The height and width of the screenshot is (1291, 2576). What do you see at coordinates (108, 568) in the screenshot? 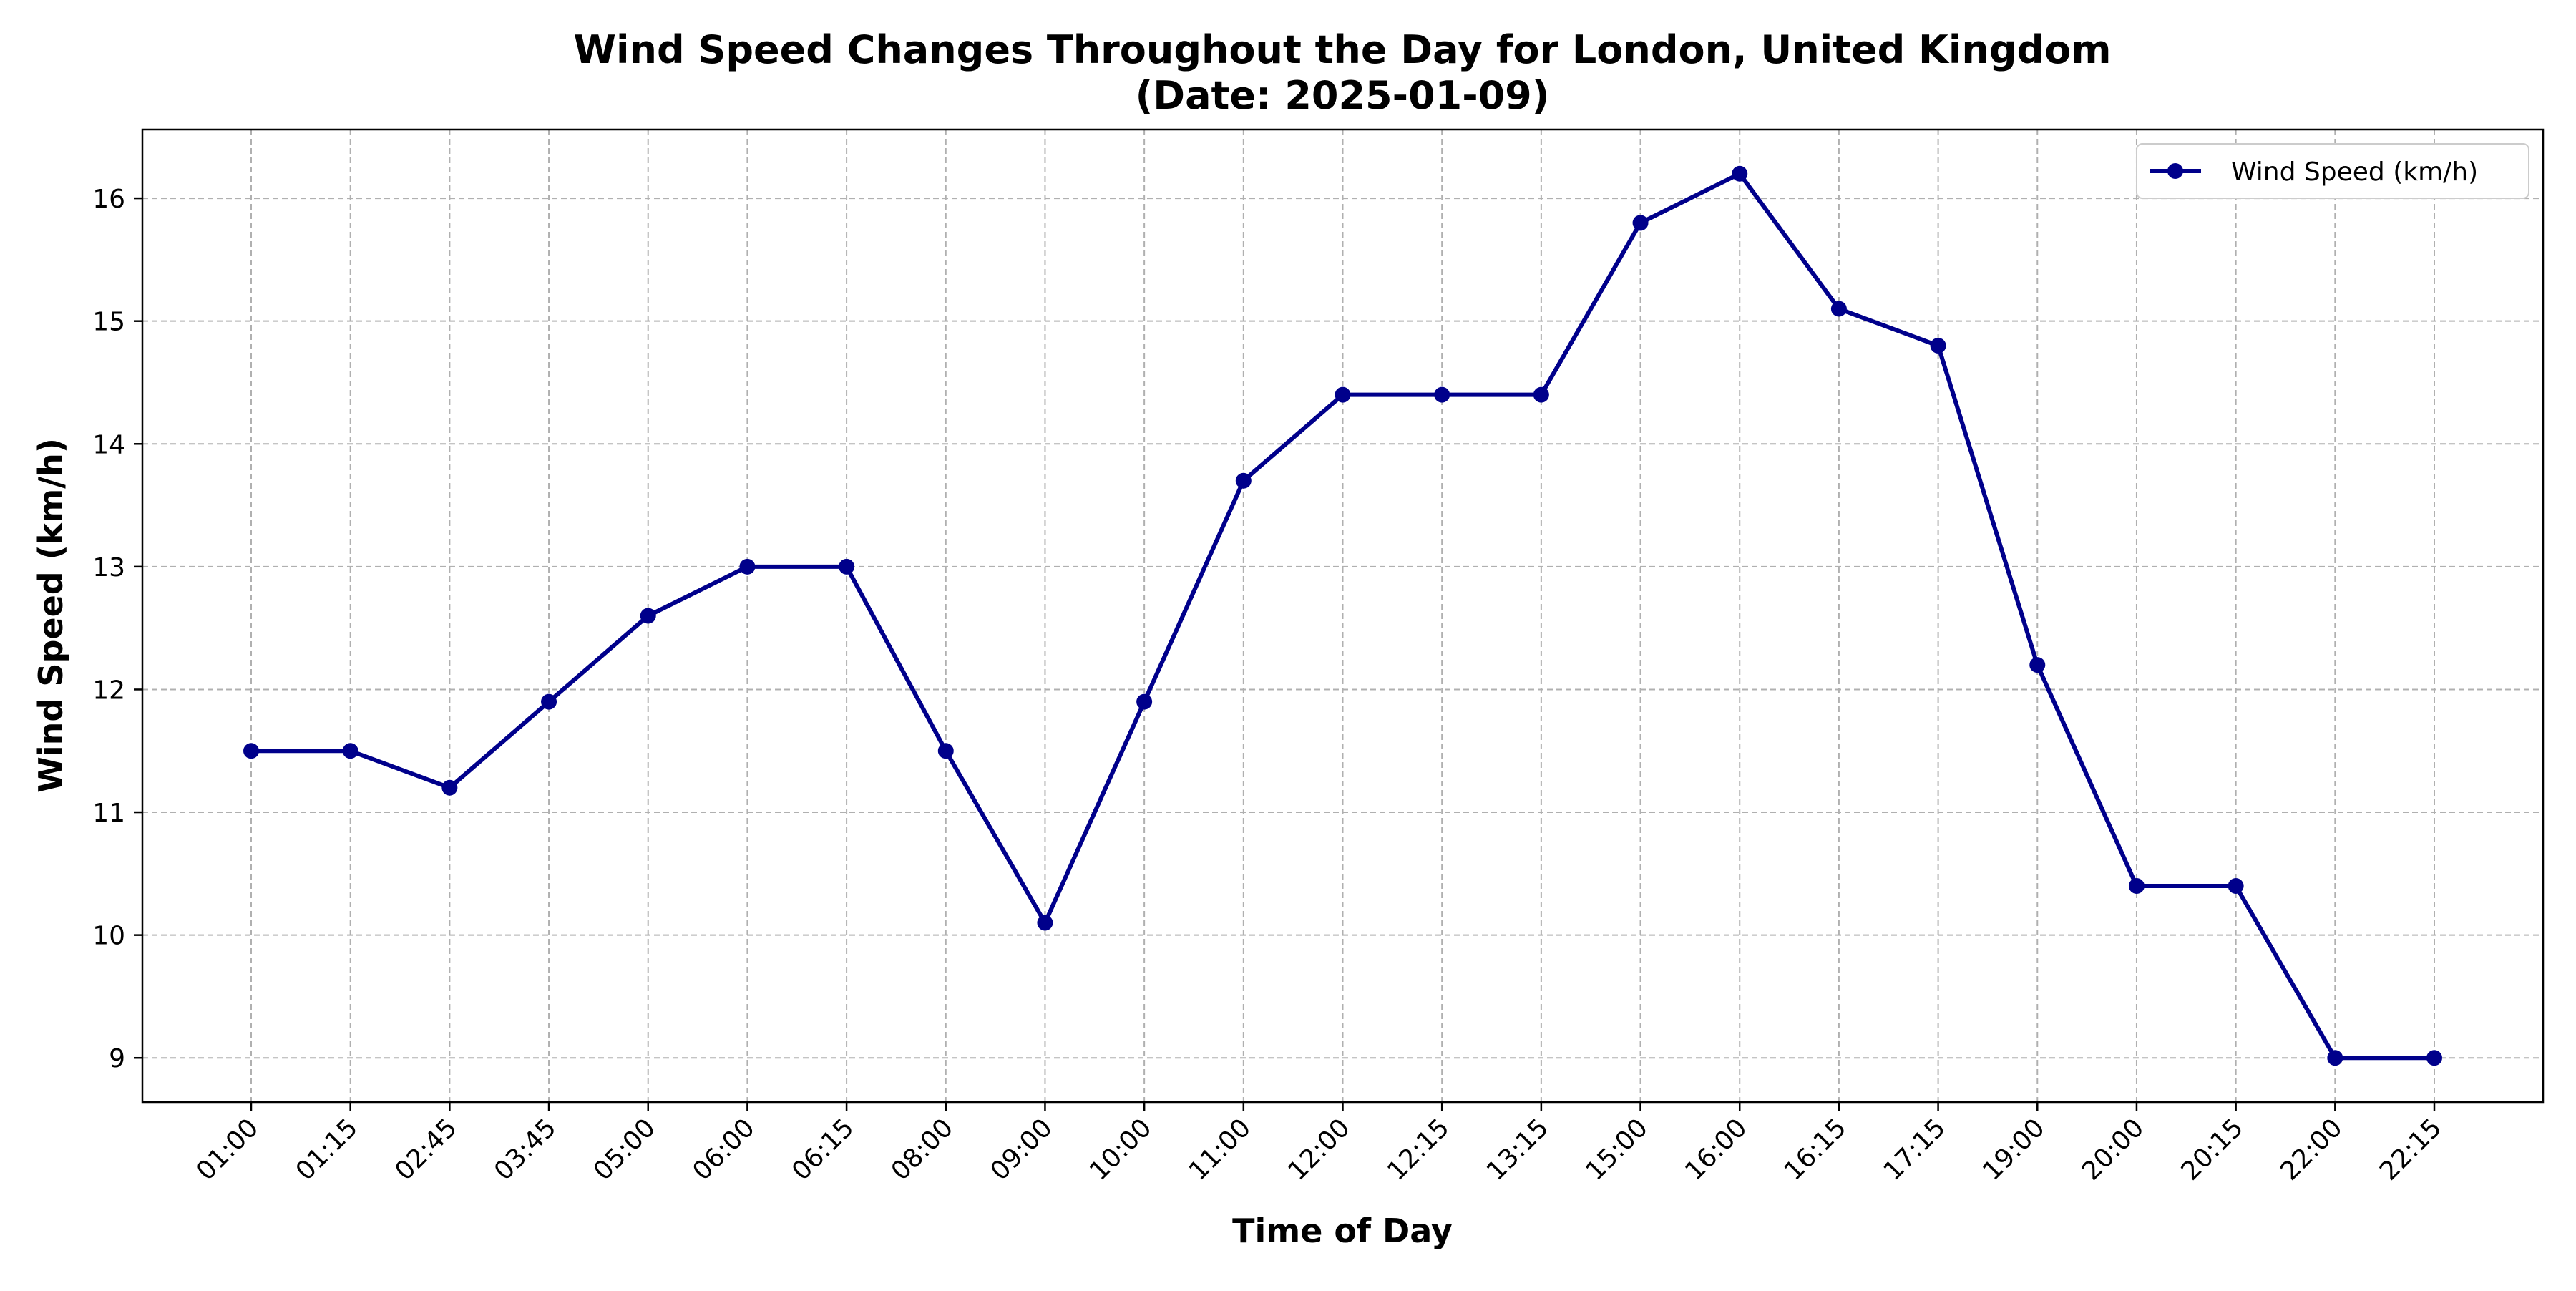
I see `y-tick-label: 13` at bounding box center [108, 568].